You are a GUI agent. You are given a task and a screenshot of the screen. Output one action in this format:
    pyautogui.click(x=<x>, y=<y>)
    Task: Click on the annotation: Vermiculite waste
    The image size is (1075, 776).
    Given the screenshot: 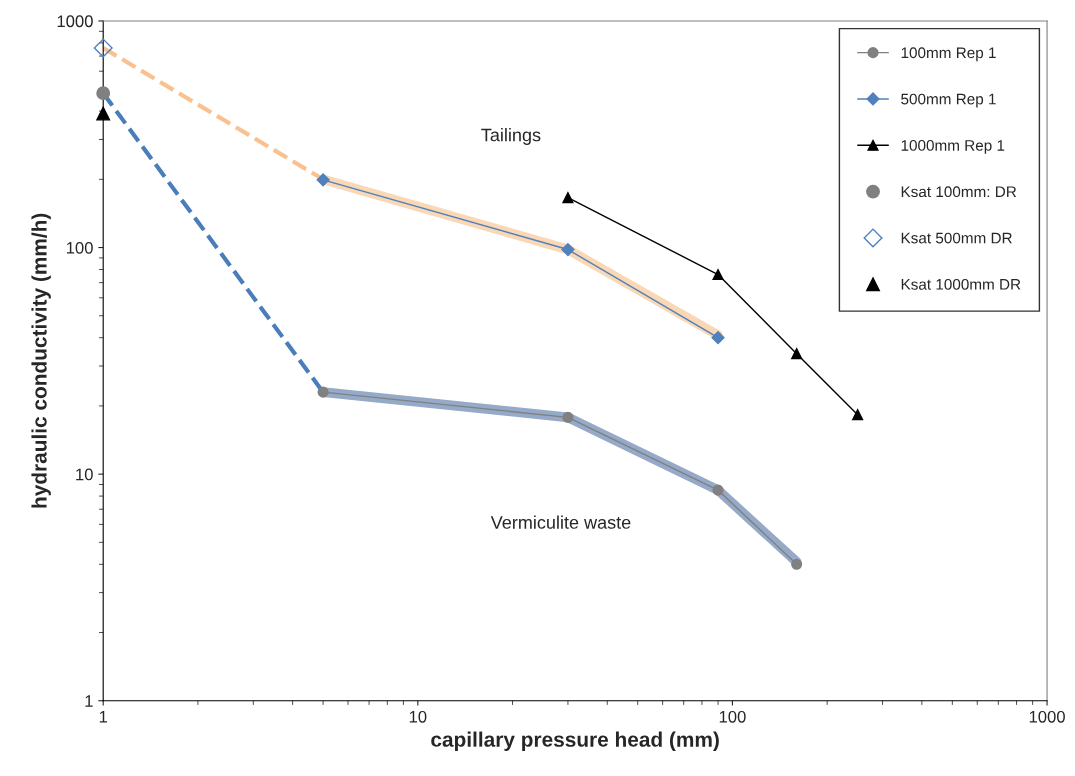 What is the action you would take?
    pyautogui.click(x=560, y=522)
    